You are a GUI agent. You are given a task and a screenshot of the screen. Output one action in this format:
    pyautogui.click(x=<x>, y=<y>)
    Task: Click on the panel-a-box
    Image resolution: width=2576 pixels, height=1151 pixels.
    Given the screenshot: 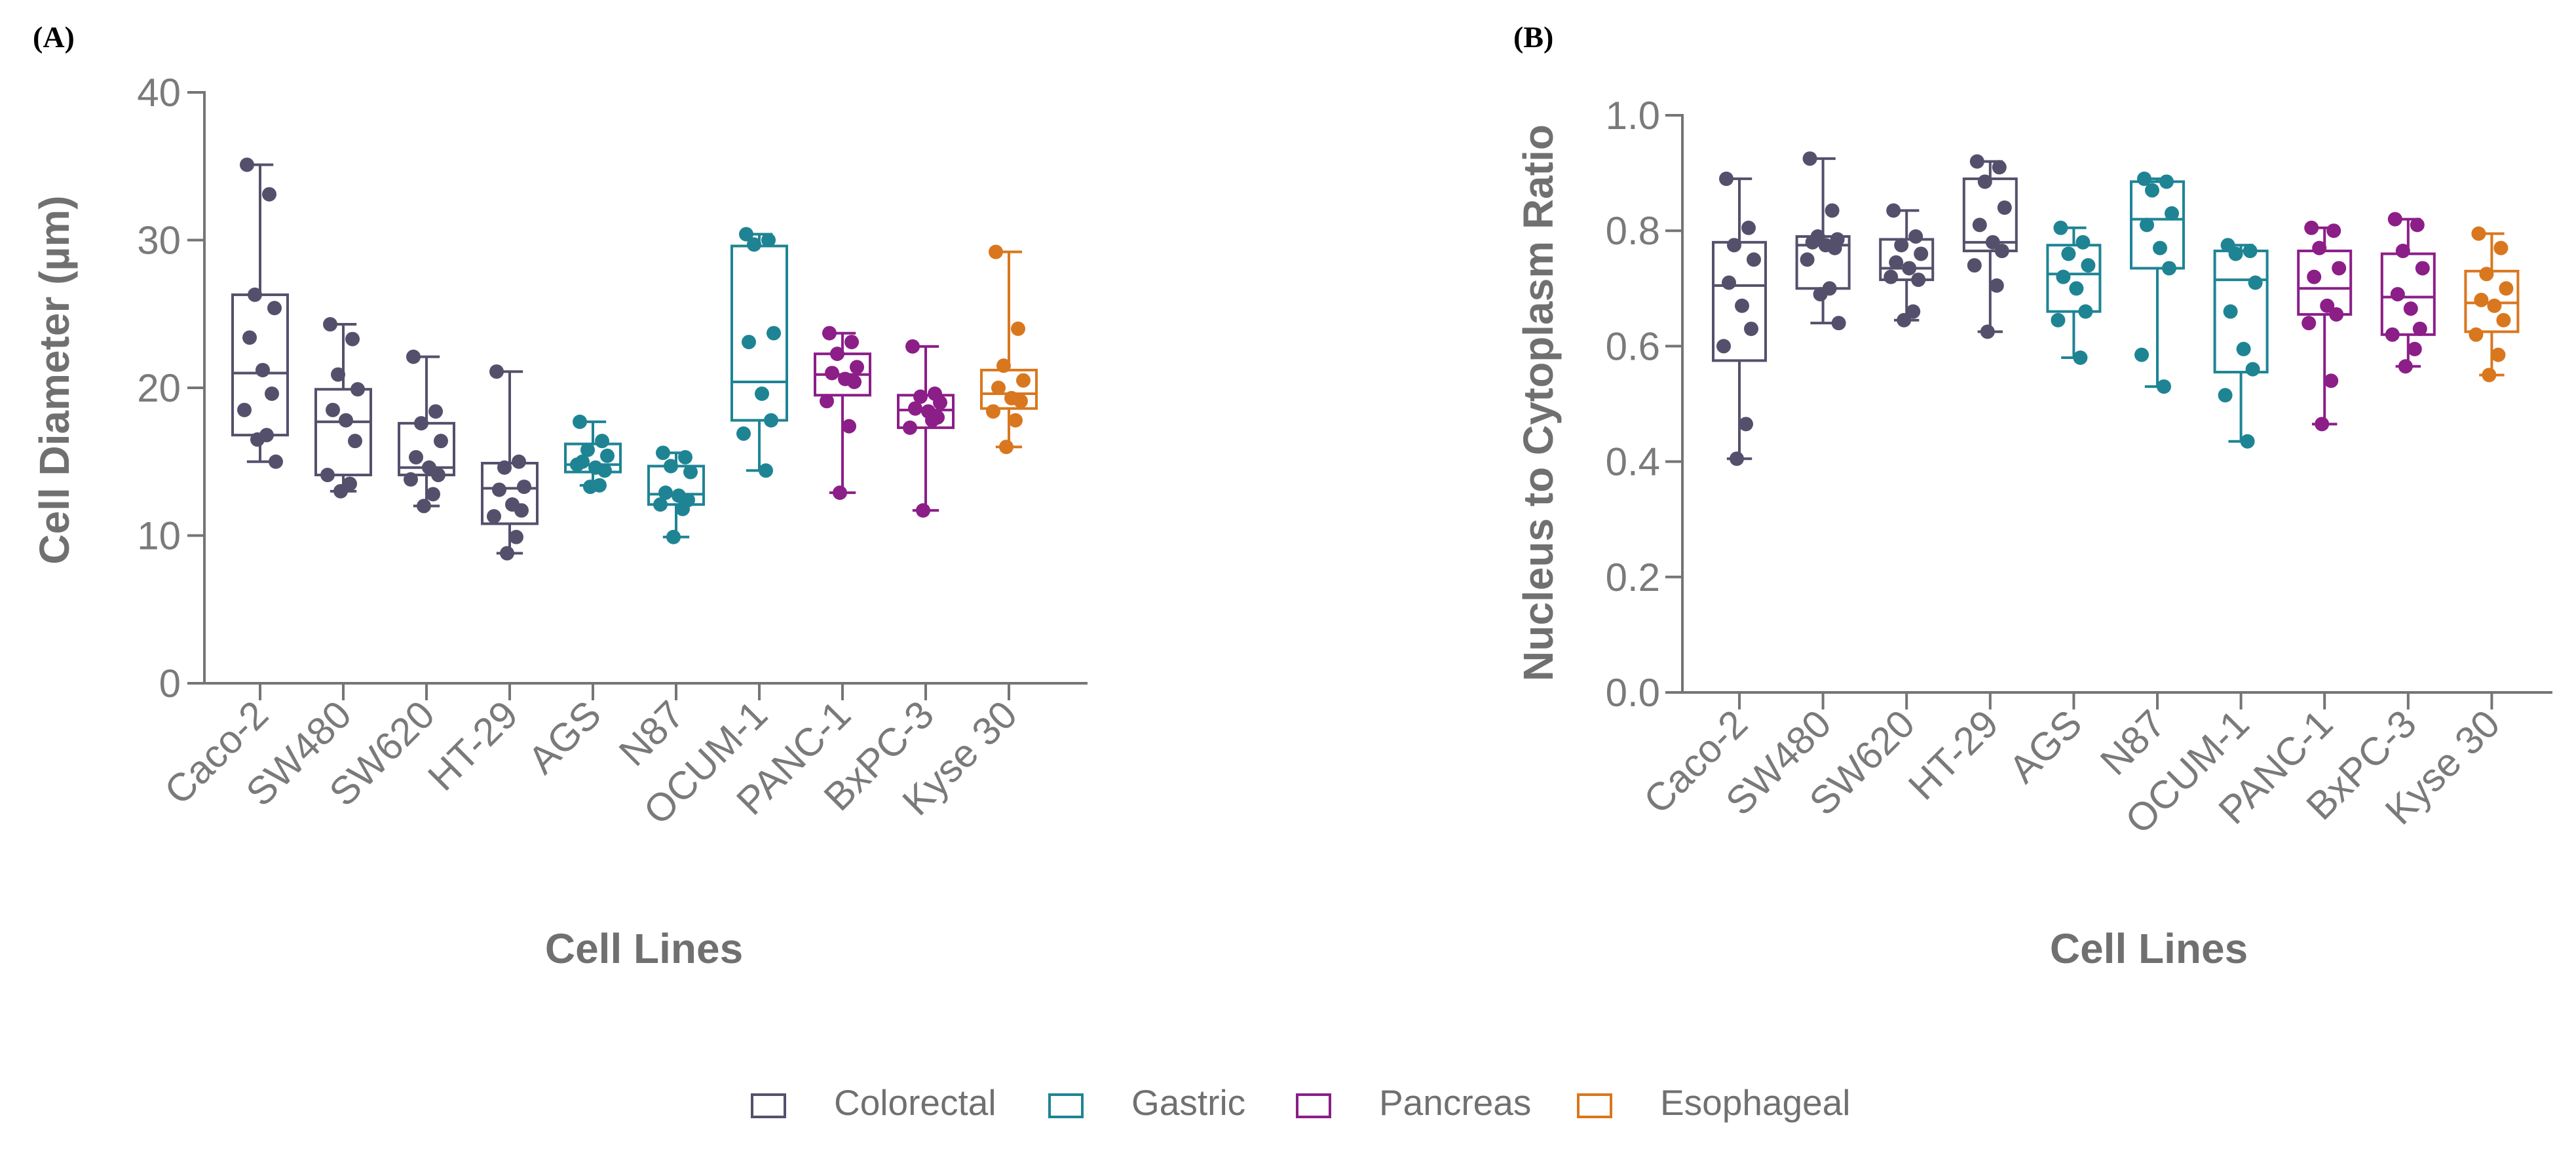 What is the action you would take?
    pyautogui.click(x=343, y=432)
    